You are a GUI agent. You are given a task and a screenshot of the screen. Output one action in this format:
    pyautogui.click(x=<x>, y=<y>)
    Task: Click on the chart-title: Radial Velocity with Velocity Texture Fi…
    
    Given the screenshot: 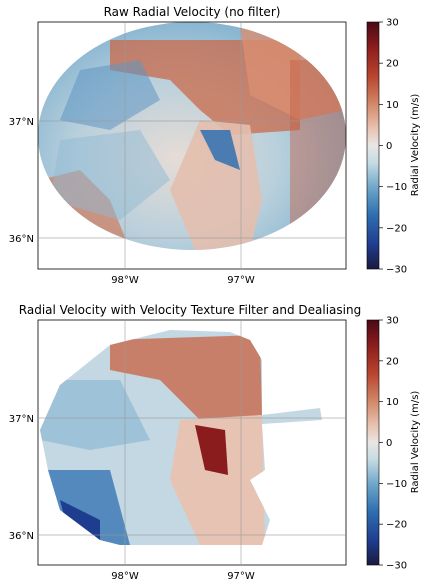 What is the action you would take?
    pyautogui.click(x=190, y=310)
    